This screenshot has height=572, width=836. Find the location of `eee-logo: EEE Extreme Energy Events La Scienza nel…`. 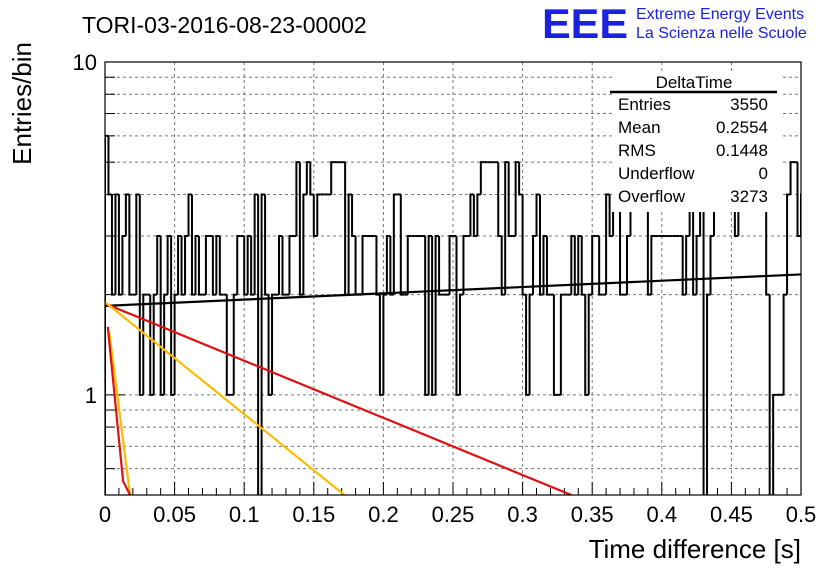

eee-logo: EEE Extreme Energy Events La Scienza nel… is located at coordinates (674, 23).